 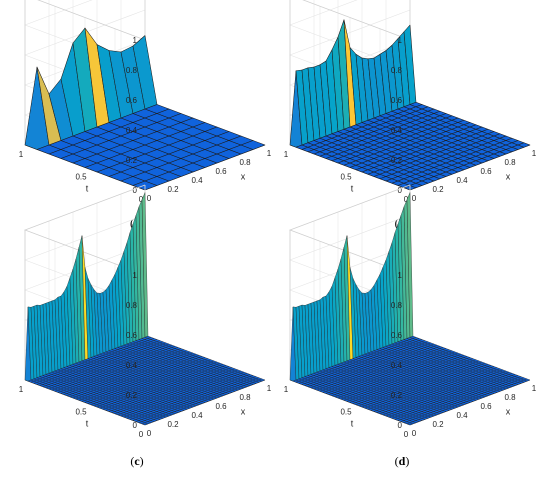 What do you see at coordinates (402, 461) in the screenshot?
I see `panel-caption: (d)` at bounding box center [402, 461].